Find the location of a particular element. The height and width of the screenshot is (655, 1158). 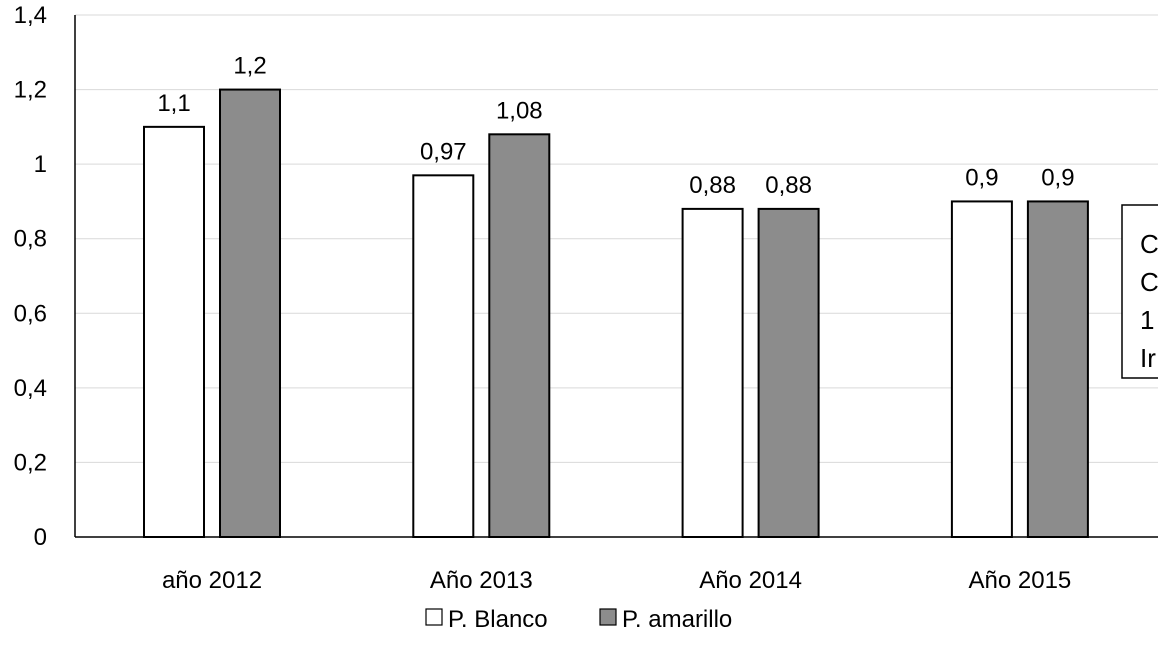

y-tick-label: 0,6 is located at coordinates (30, 313).